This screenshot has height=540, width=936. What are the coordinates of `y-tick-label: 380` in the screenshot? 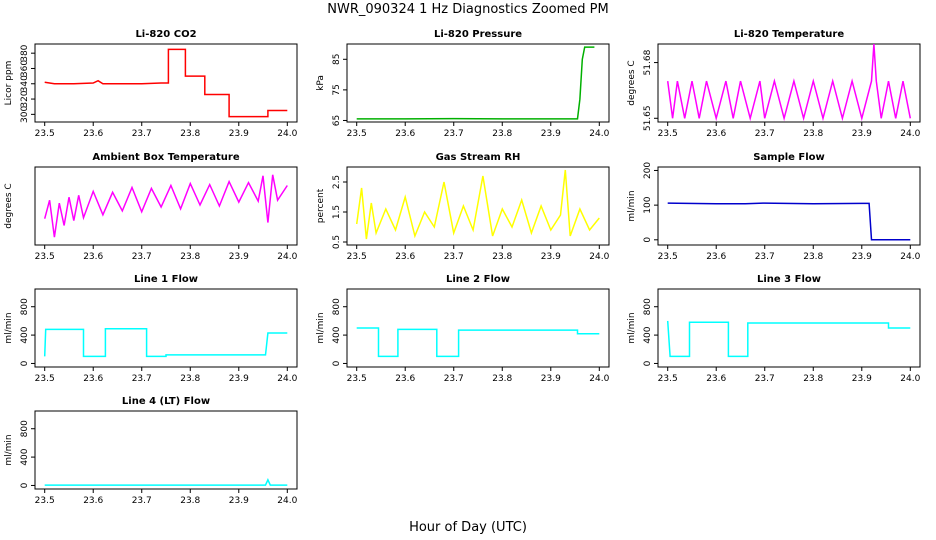 It's located at (25, 52).